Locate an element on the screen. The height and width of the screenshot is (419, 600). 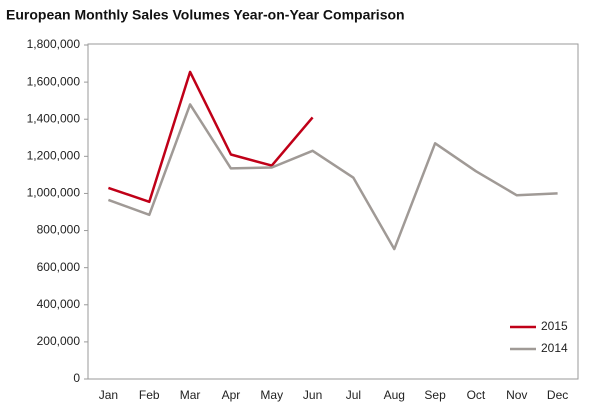
y-tick-label: 1,200,000 is located at coordinates (54, 156).